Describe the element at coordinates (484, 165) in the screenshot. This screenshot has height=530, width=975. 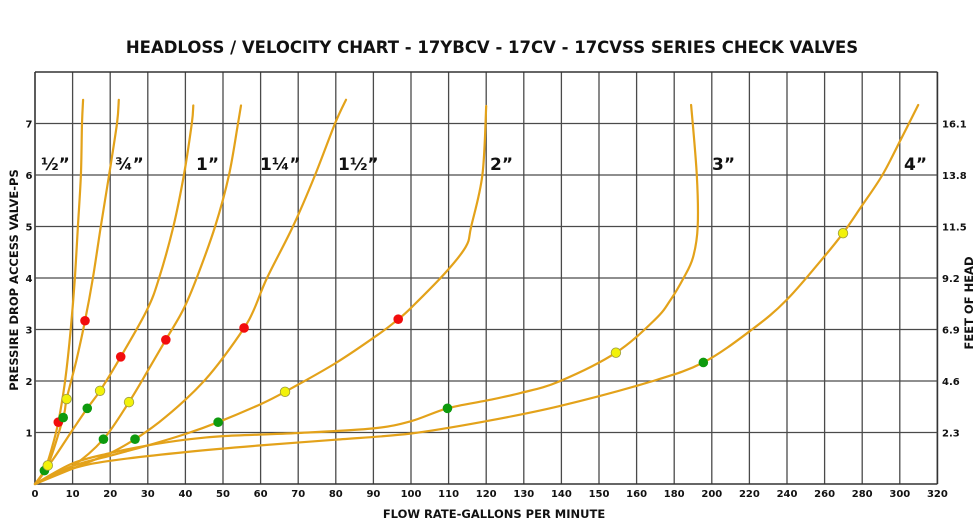
I see `curve-labels: ½” ¾” 1” 1¼” 1½” 2” 3” 4”` at that location.